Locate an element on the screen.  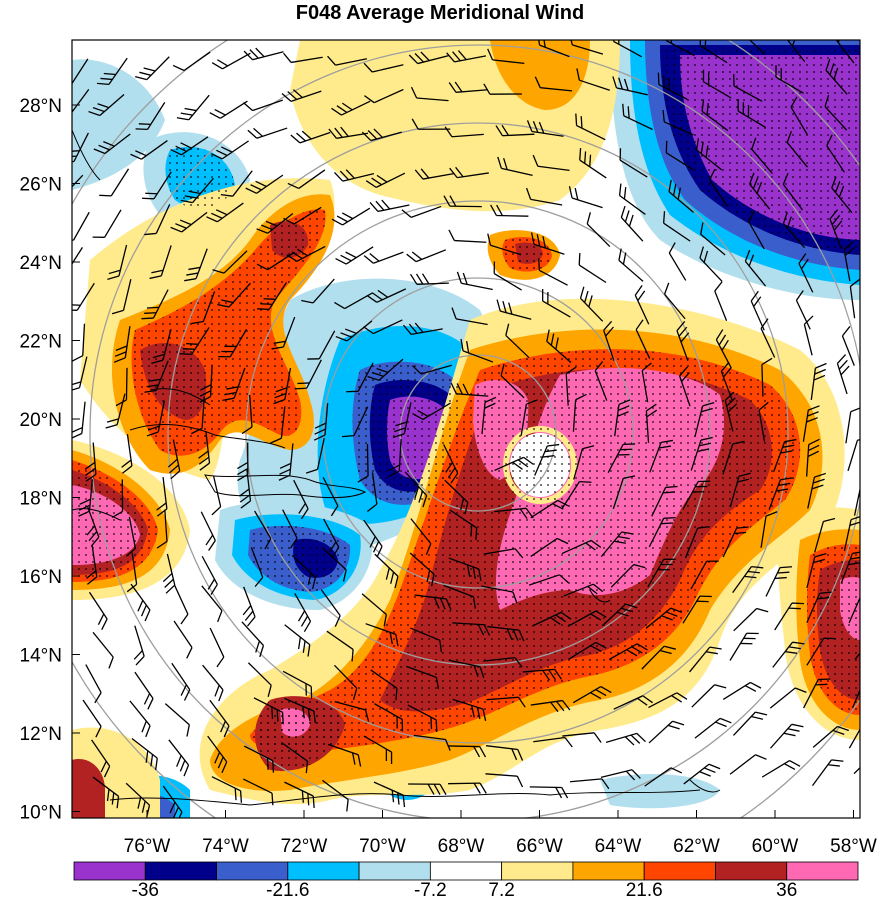
map-title: F048 Average Meridional Wind is located at coordinates (440, 13).